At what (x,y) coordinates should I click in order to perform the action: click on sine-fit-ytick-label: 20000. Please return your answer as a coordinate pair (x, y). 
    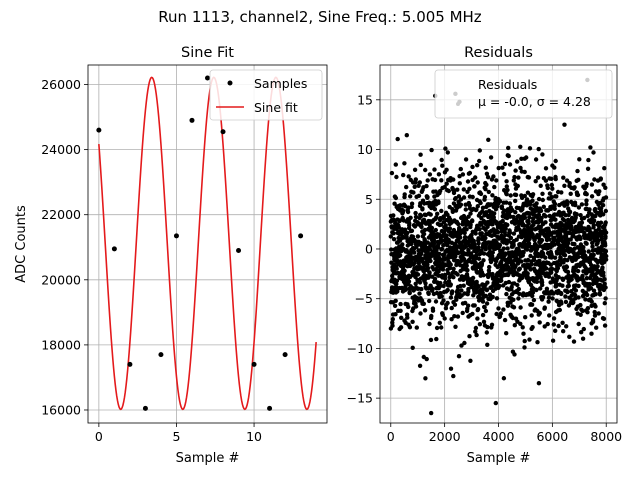
    Looking at the image, I should click on (61, 279).